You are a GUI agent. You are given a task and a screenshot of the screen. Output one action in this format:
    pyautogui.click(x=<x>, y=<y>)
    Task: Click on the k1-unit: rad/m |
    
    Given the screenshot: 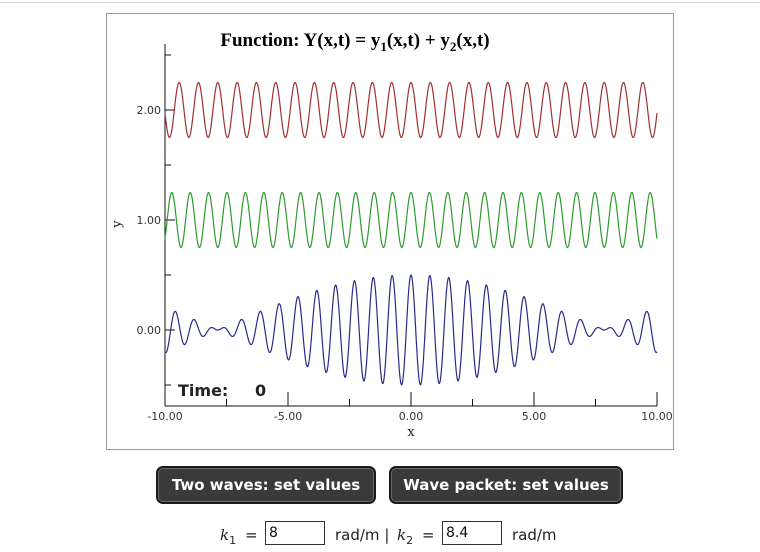 What is the action you would take?
    pyautogui.click(x=362, y=535)
    